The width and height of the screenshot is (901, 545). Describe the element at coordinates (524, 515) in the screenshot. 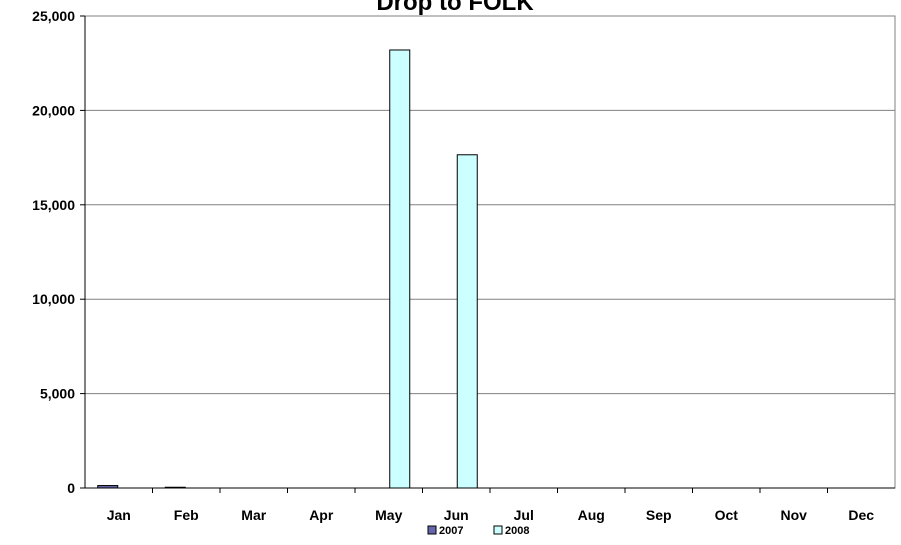

I see `x-tick-label: Jul` at that location.